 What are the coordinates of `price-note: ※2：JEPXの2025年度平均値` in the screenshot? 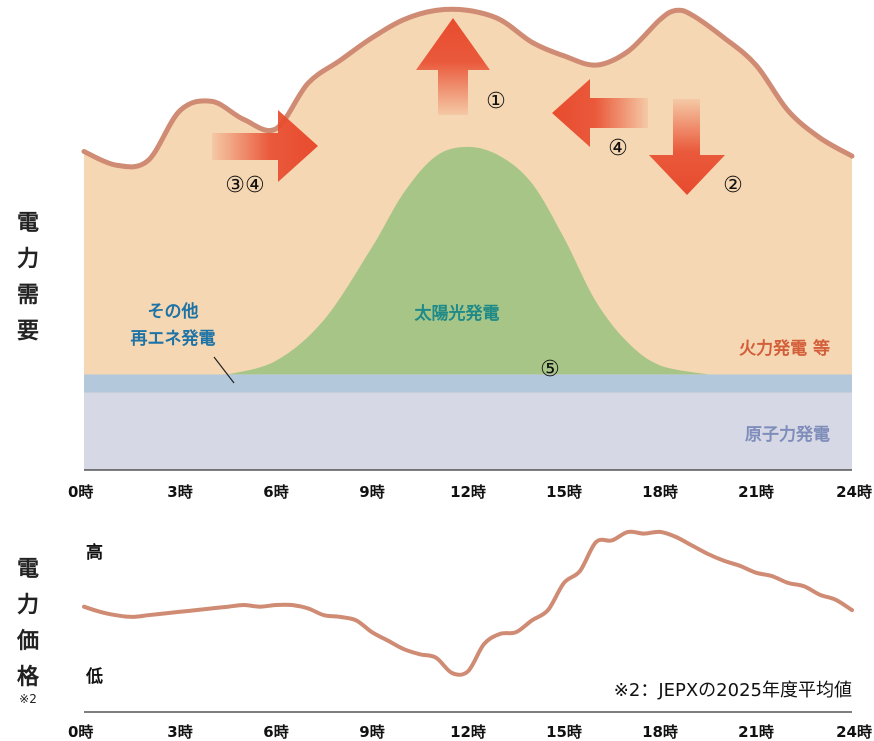 It's located at (733, 690).